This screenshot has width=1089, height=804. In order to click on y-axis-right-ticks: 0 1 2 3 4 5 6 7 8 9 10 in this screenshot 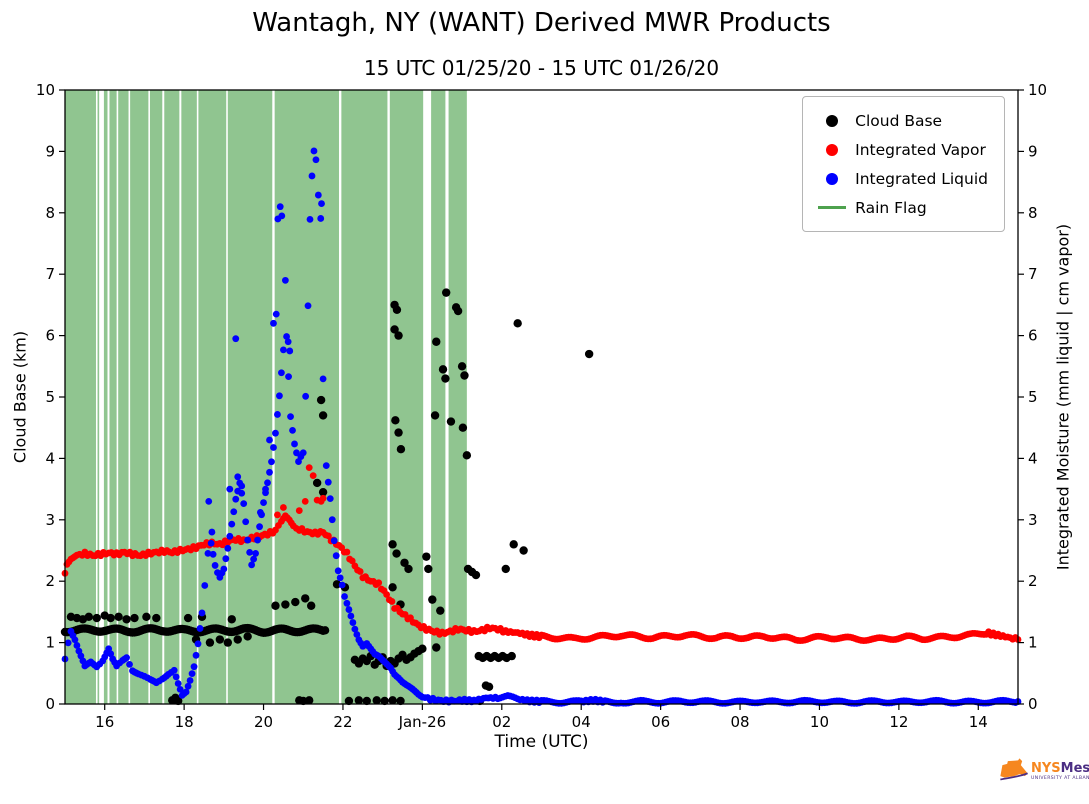, I will do `click(1032, 397)`.